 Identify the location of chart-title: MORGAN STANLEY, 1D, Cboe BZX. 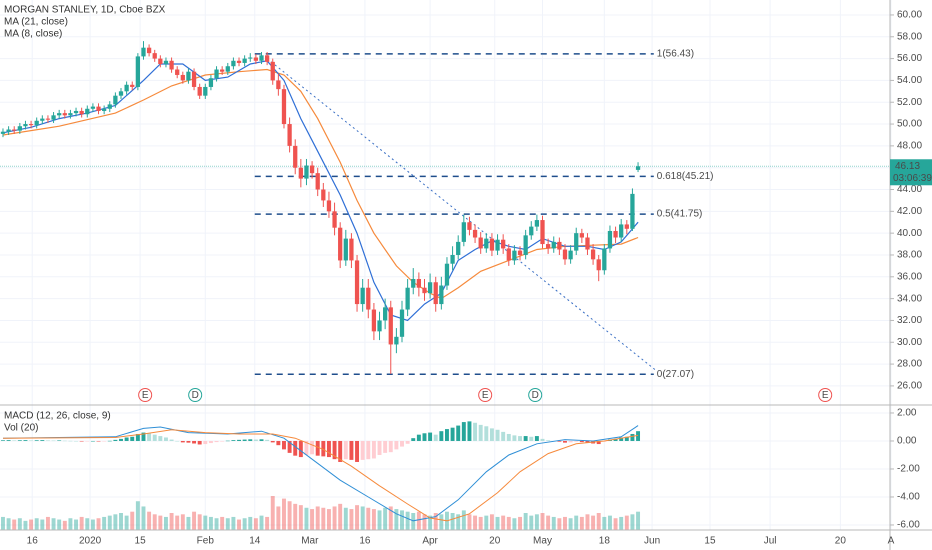
(85, 10).